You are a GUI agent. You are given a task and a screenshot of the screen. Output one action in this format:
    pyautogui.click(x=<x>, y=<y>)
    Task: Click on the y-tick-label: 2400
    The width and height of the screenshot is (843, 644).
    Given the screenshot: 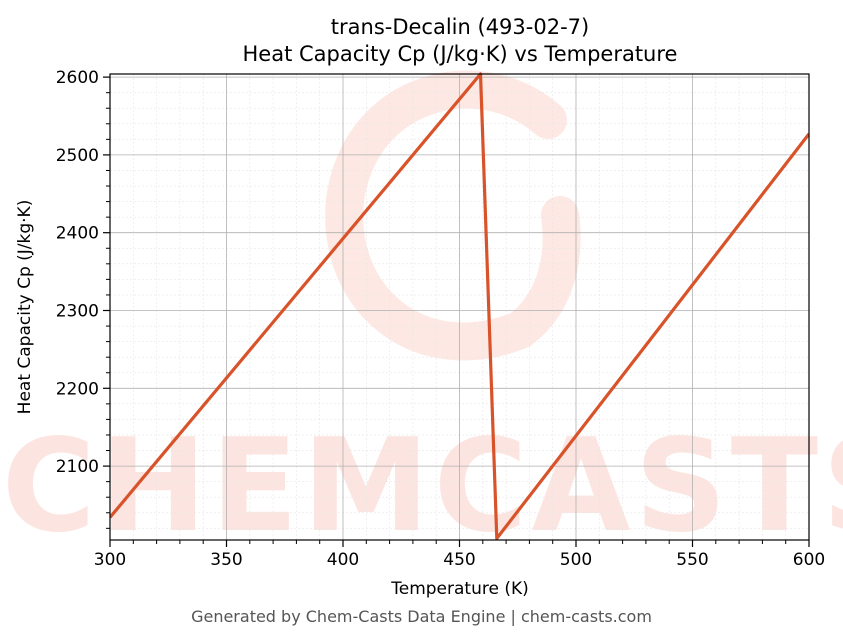 What is the action you would take?
    pyautogui.click(x=77, y=234)
    